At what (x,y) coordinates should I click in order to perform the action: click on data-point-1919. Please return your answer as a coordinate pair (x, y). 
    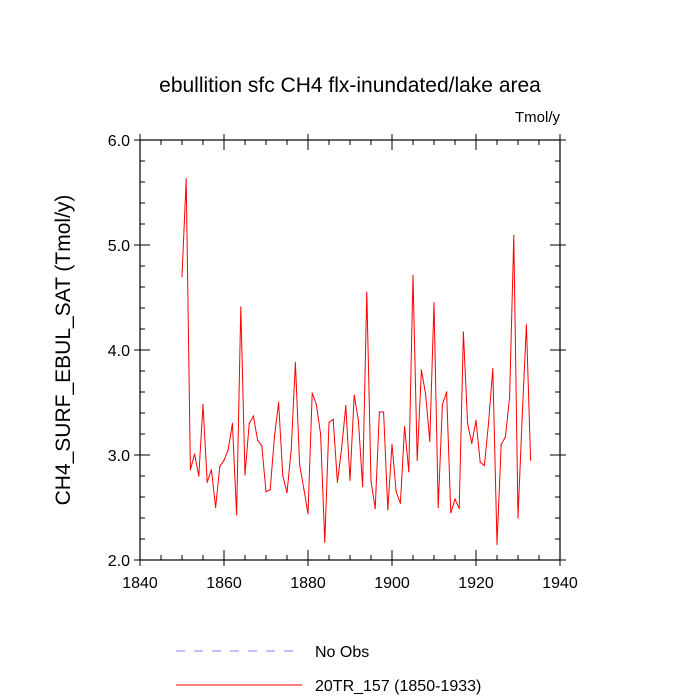
    Looking at the image, I should click on (472, 443).